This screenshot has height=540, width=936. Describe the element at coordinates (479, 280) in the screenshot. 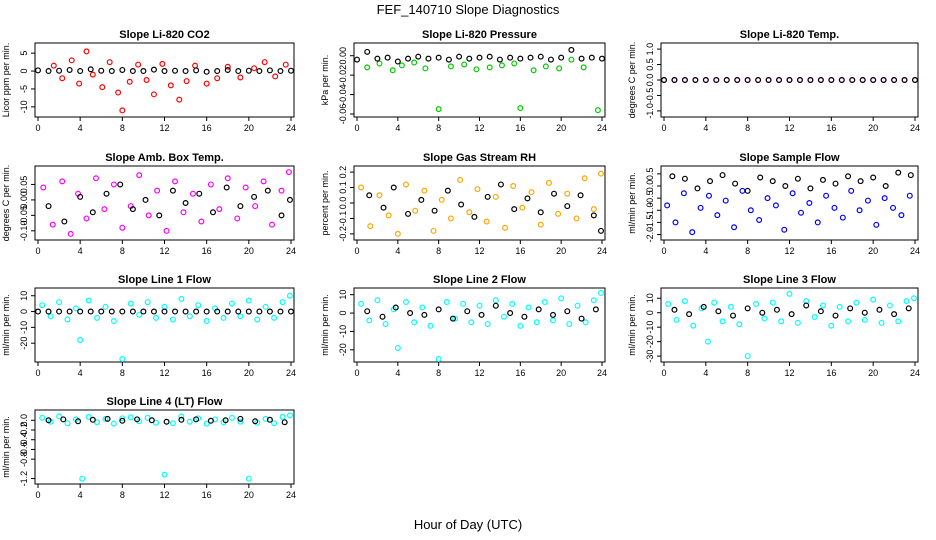

I see `plot-title: Slope Line 2 Flow` at that location.